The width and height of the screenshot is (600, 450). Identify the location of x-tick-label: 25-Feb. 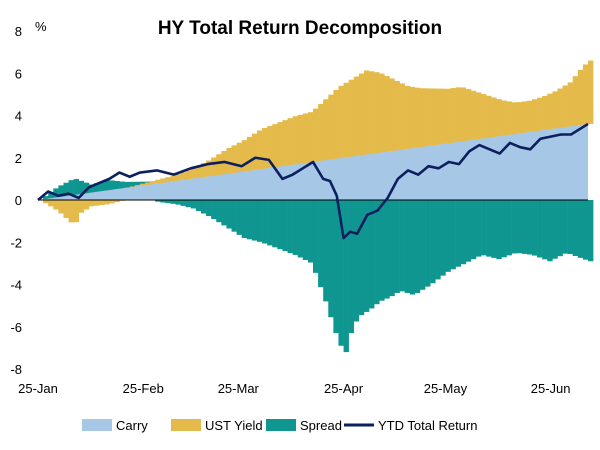
(143, 388).